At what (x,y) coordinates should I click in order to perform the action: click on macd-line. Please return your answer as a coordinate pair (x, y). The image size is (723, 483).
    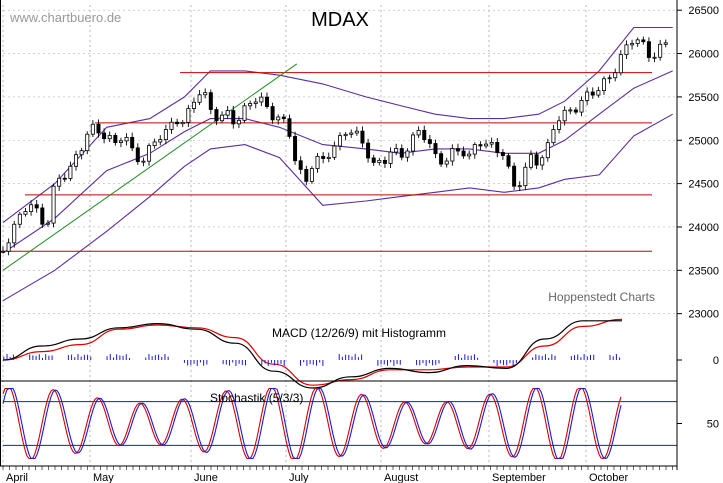
    Looking at the image, I should click on (312, 354).